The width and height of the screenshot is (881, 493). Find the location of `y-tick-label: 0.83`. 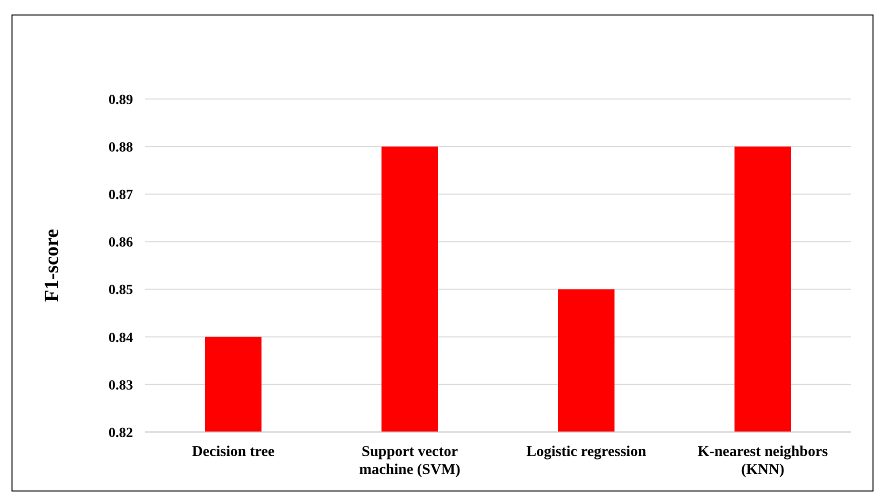

y-tick-label: 0.83 is located at coordinates (120, 386).